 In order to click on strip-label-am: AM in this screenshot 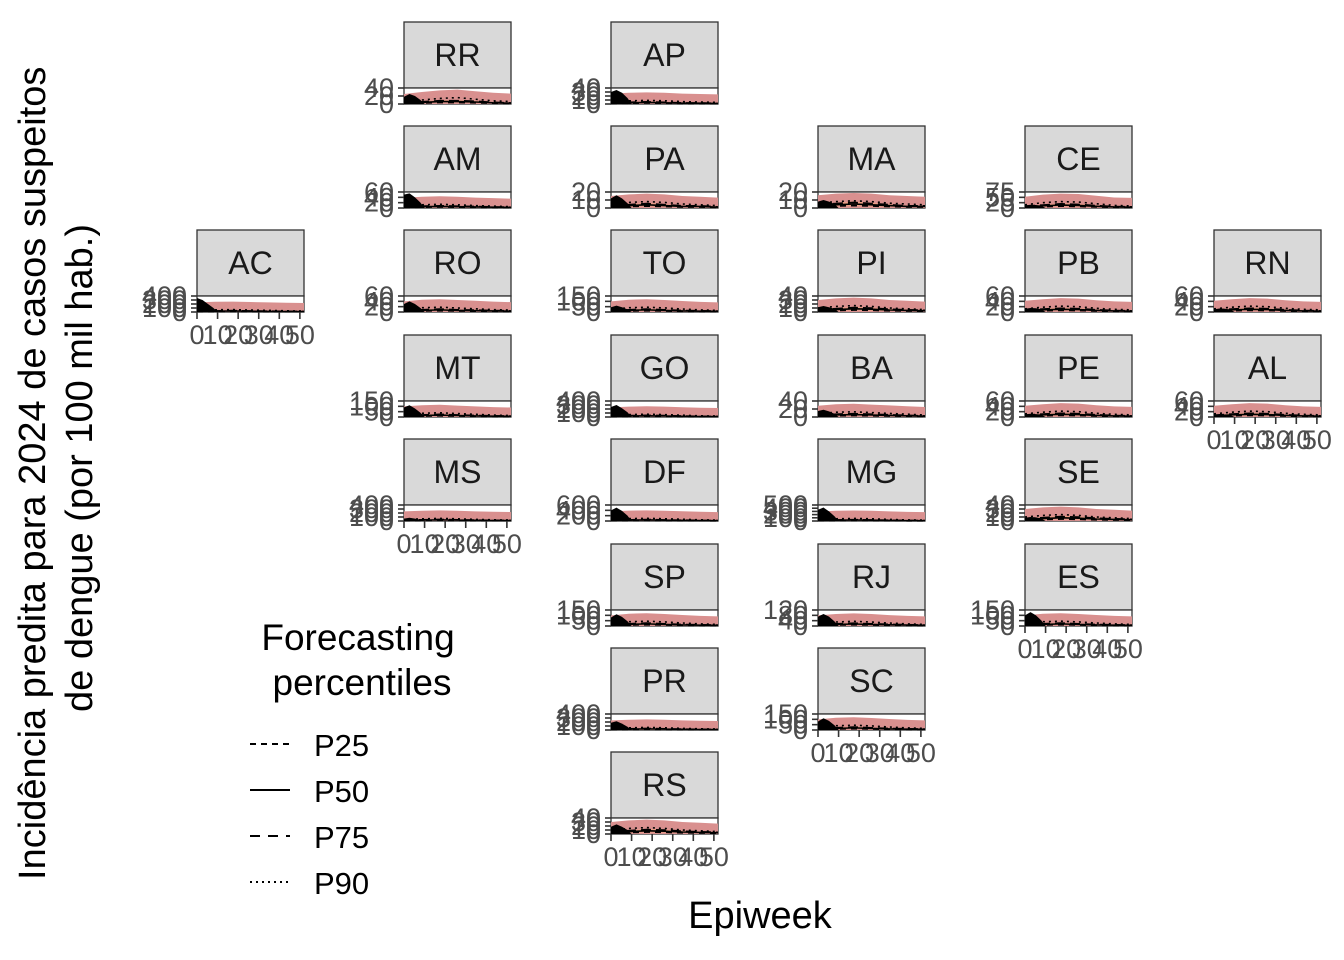, I will do `click(458, 159)`.